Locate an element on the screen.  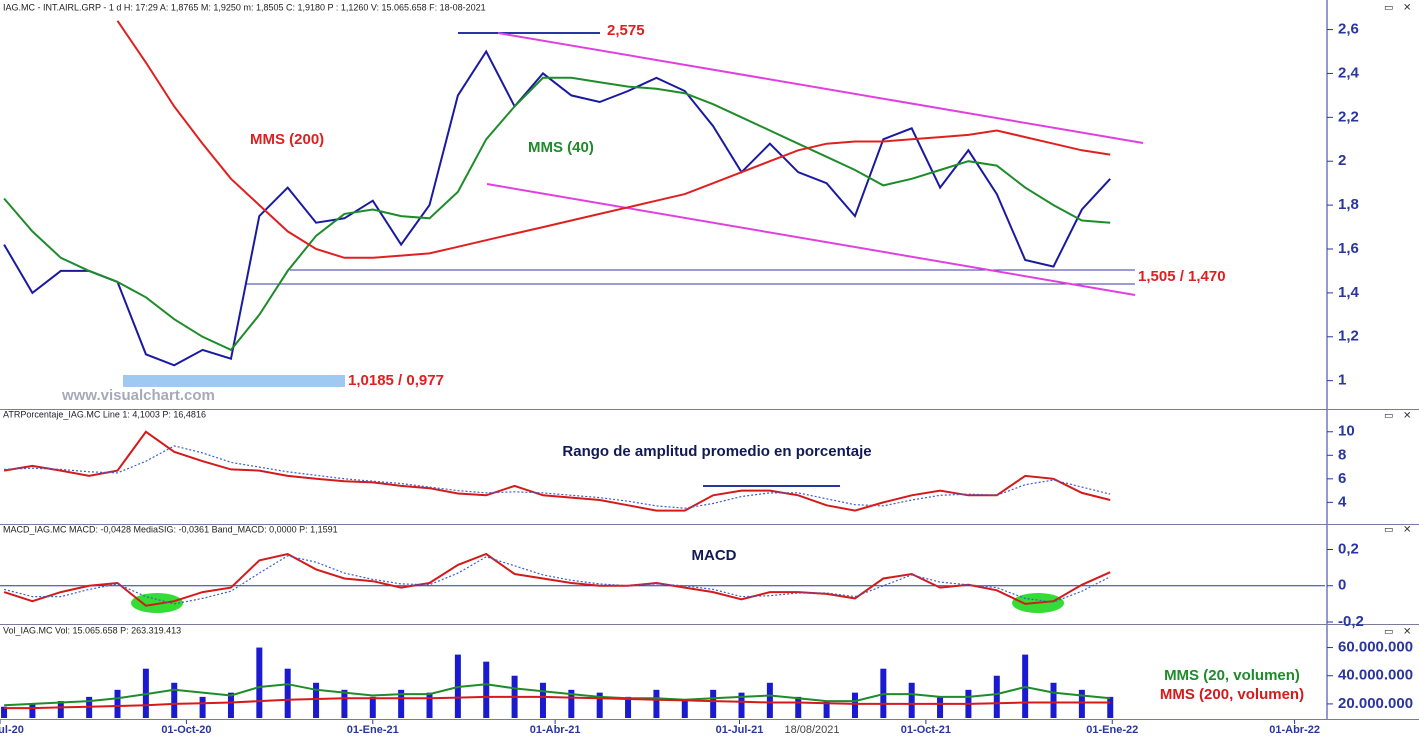
y-tick-label: 1,4 is located at coordinates (1349, 292).